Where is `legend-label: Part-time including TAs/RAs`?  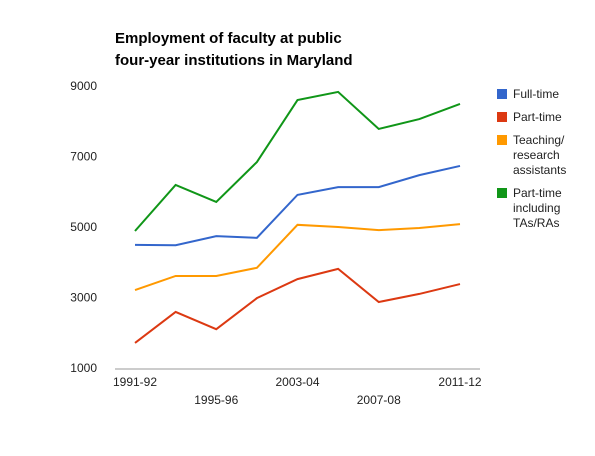
legend-label: Part-time including TAs/RAs is located at coordinates (537, 208).